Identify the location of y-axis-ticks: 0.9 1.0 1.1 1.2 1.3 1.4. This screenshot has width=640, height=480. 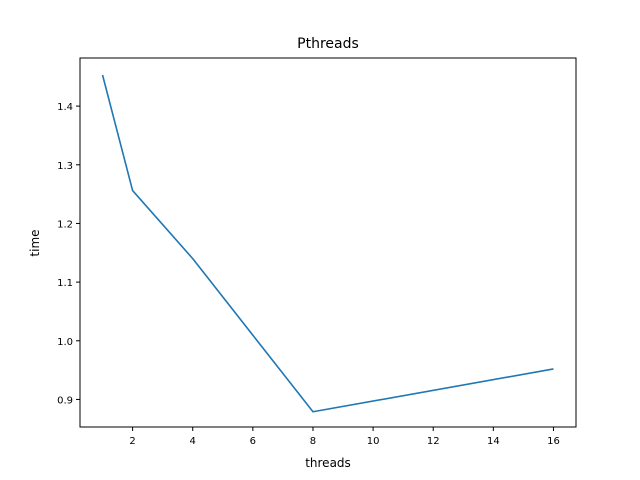
(68, 254).